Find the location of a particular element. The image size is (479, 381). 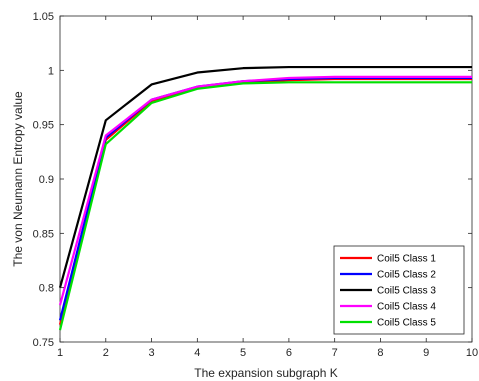

x-tick-label: 2 is located at coordinates (106, 353).